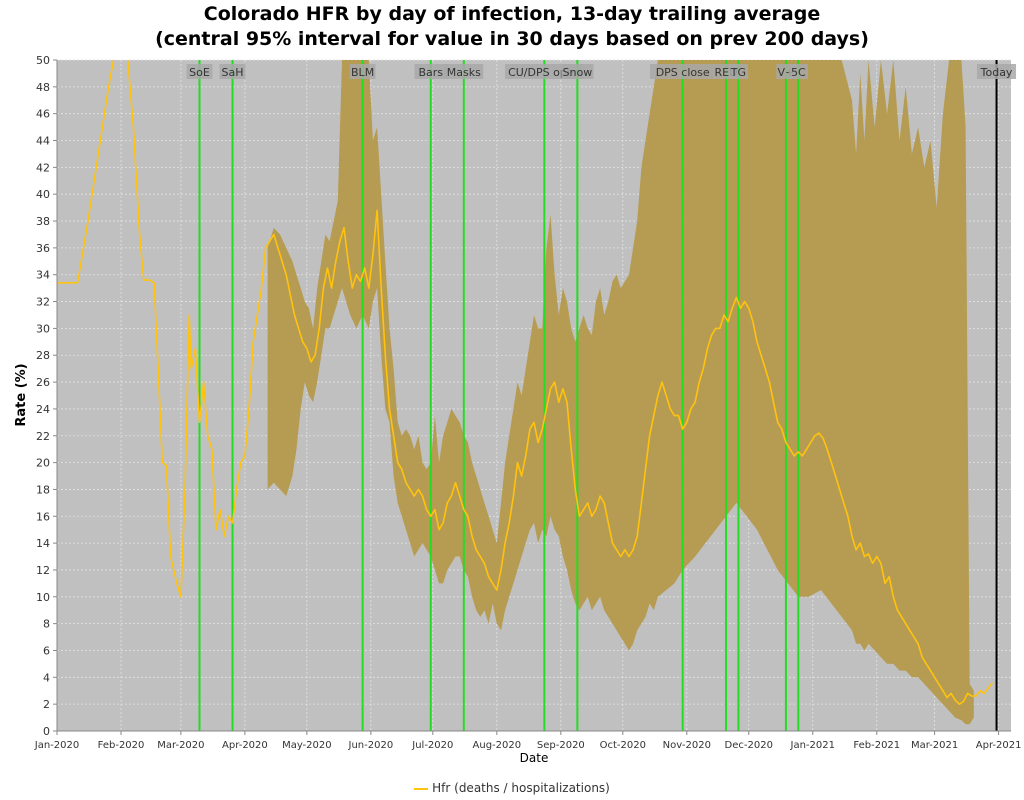  Describe the element at coordinates (497, 745) in the screenshot. I see `x-tick-label: Aug-2020` at that location.